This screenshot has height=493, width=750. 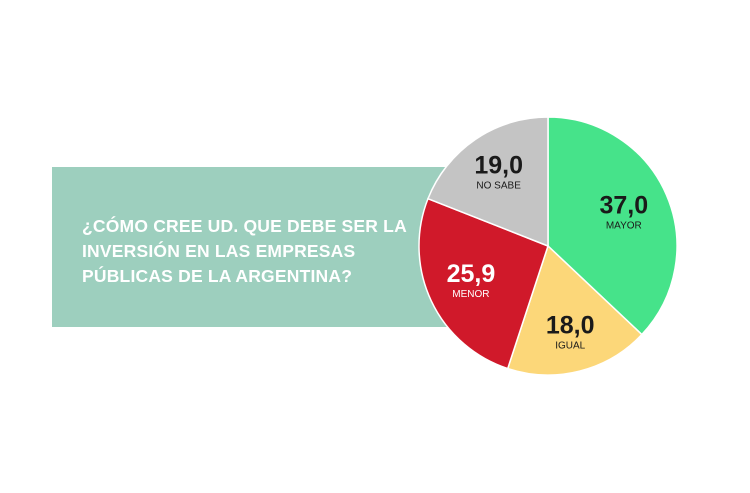 What do you see at coordinates (570, 326) in the screenshot?
I see `value-label-igual: 18,0` at bounding box center [570, 326].